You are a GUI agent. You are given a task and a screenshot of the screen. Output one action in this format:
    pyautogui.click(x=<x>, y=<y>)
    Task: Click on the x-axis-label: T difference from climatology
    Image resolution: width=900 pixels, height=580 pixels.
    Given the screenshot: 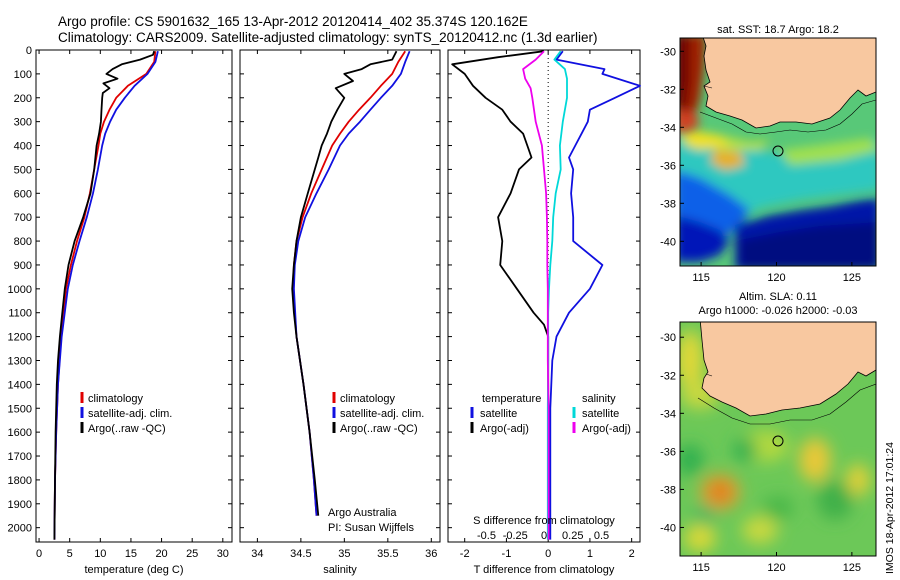 What is the action you would take?
    pyautogui.click(x=544, y=570)
    